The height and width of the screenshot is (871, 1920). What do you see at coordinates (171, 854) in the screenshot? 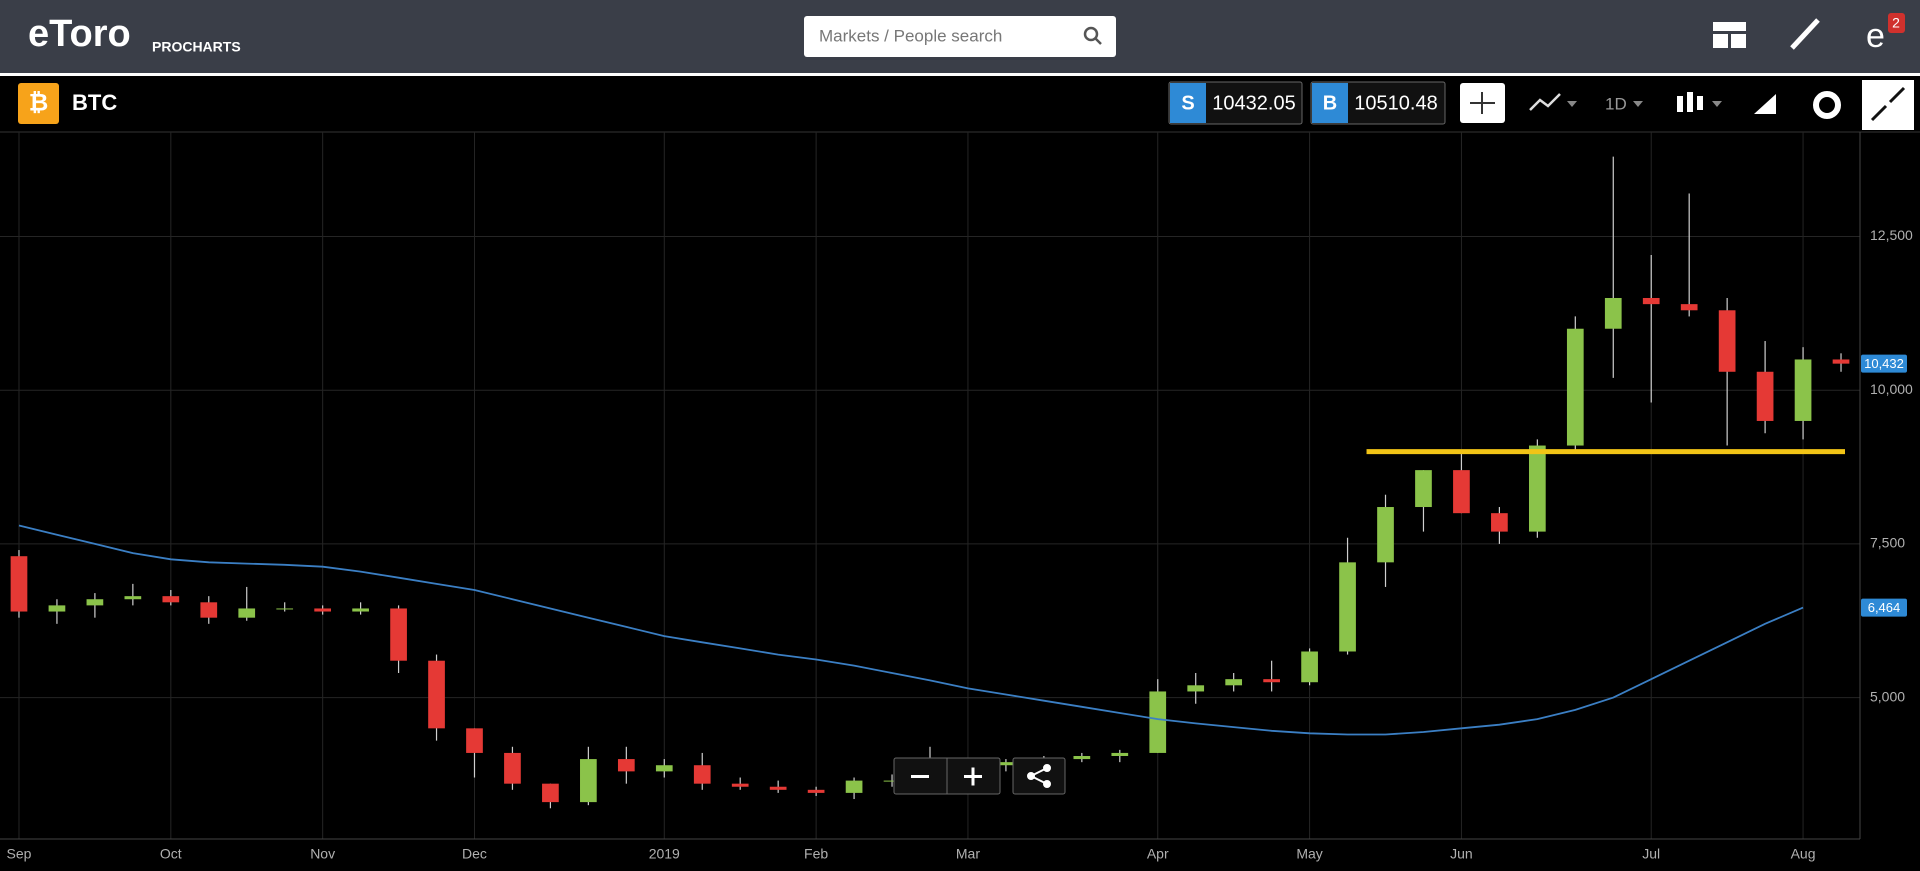
I see `x-tick-label: Oct` at bounding box center [171, 854].